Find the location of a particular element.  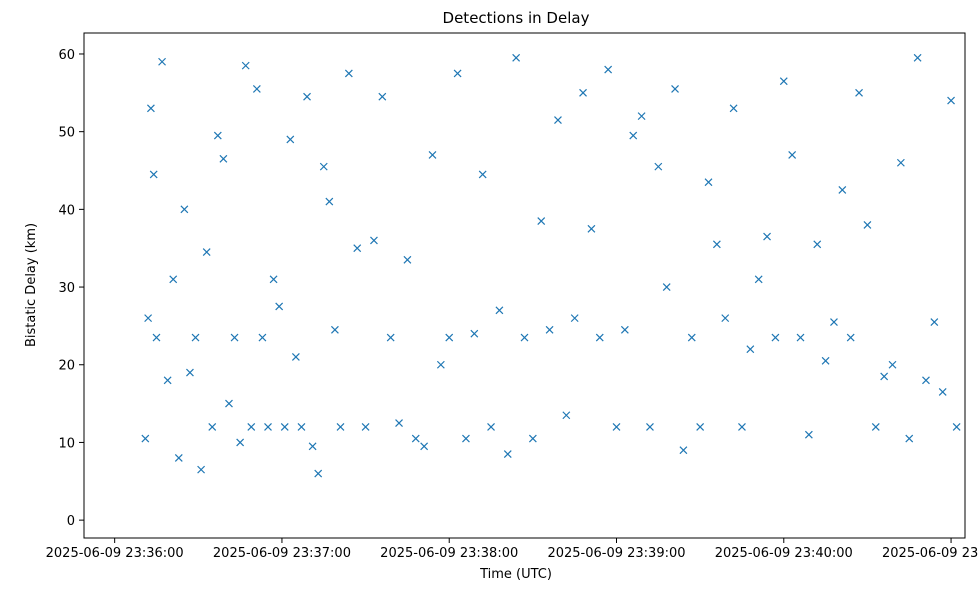

y-tick-label: 30 is located at coordinates (66, 288).